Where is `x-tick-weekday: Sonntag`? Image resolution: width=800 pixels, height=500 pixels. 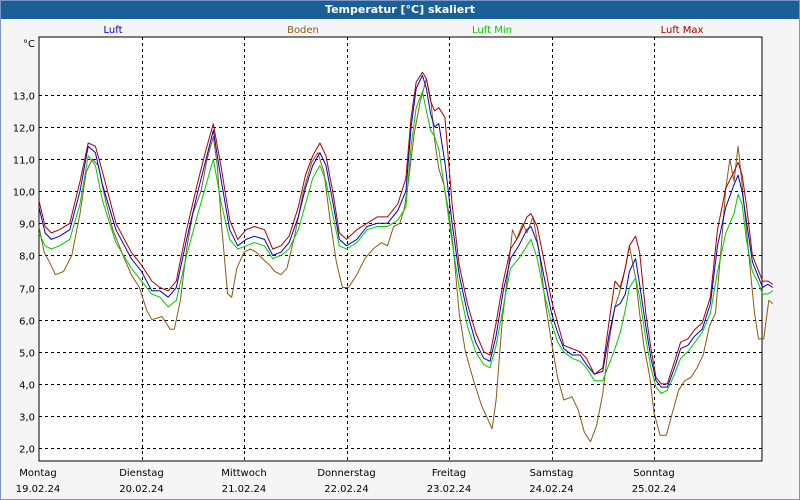
x-tick-weekday: Sonntag is located at coordinates (654, 473).